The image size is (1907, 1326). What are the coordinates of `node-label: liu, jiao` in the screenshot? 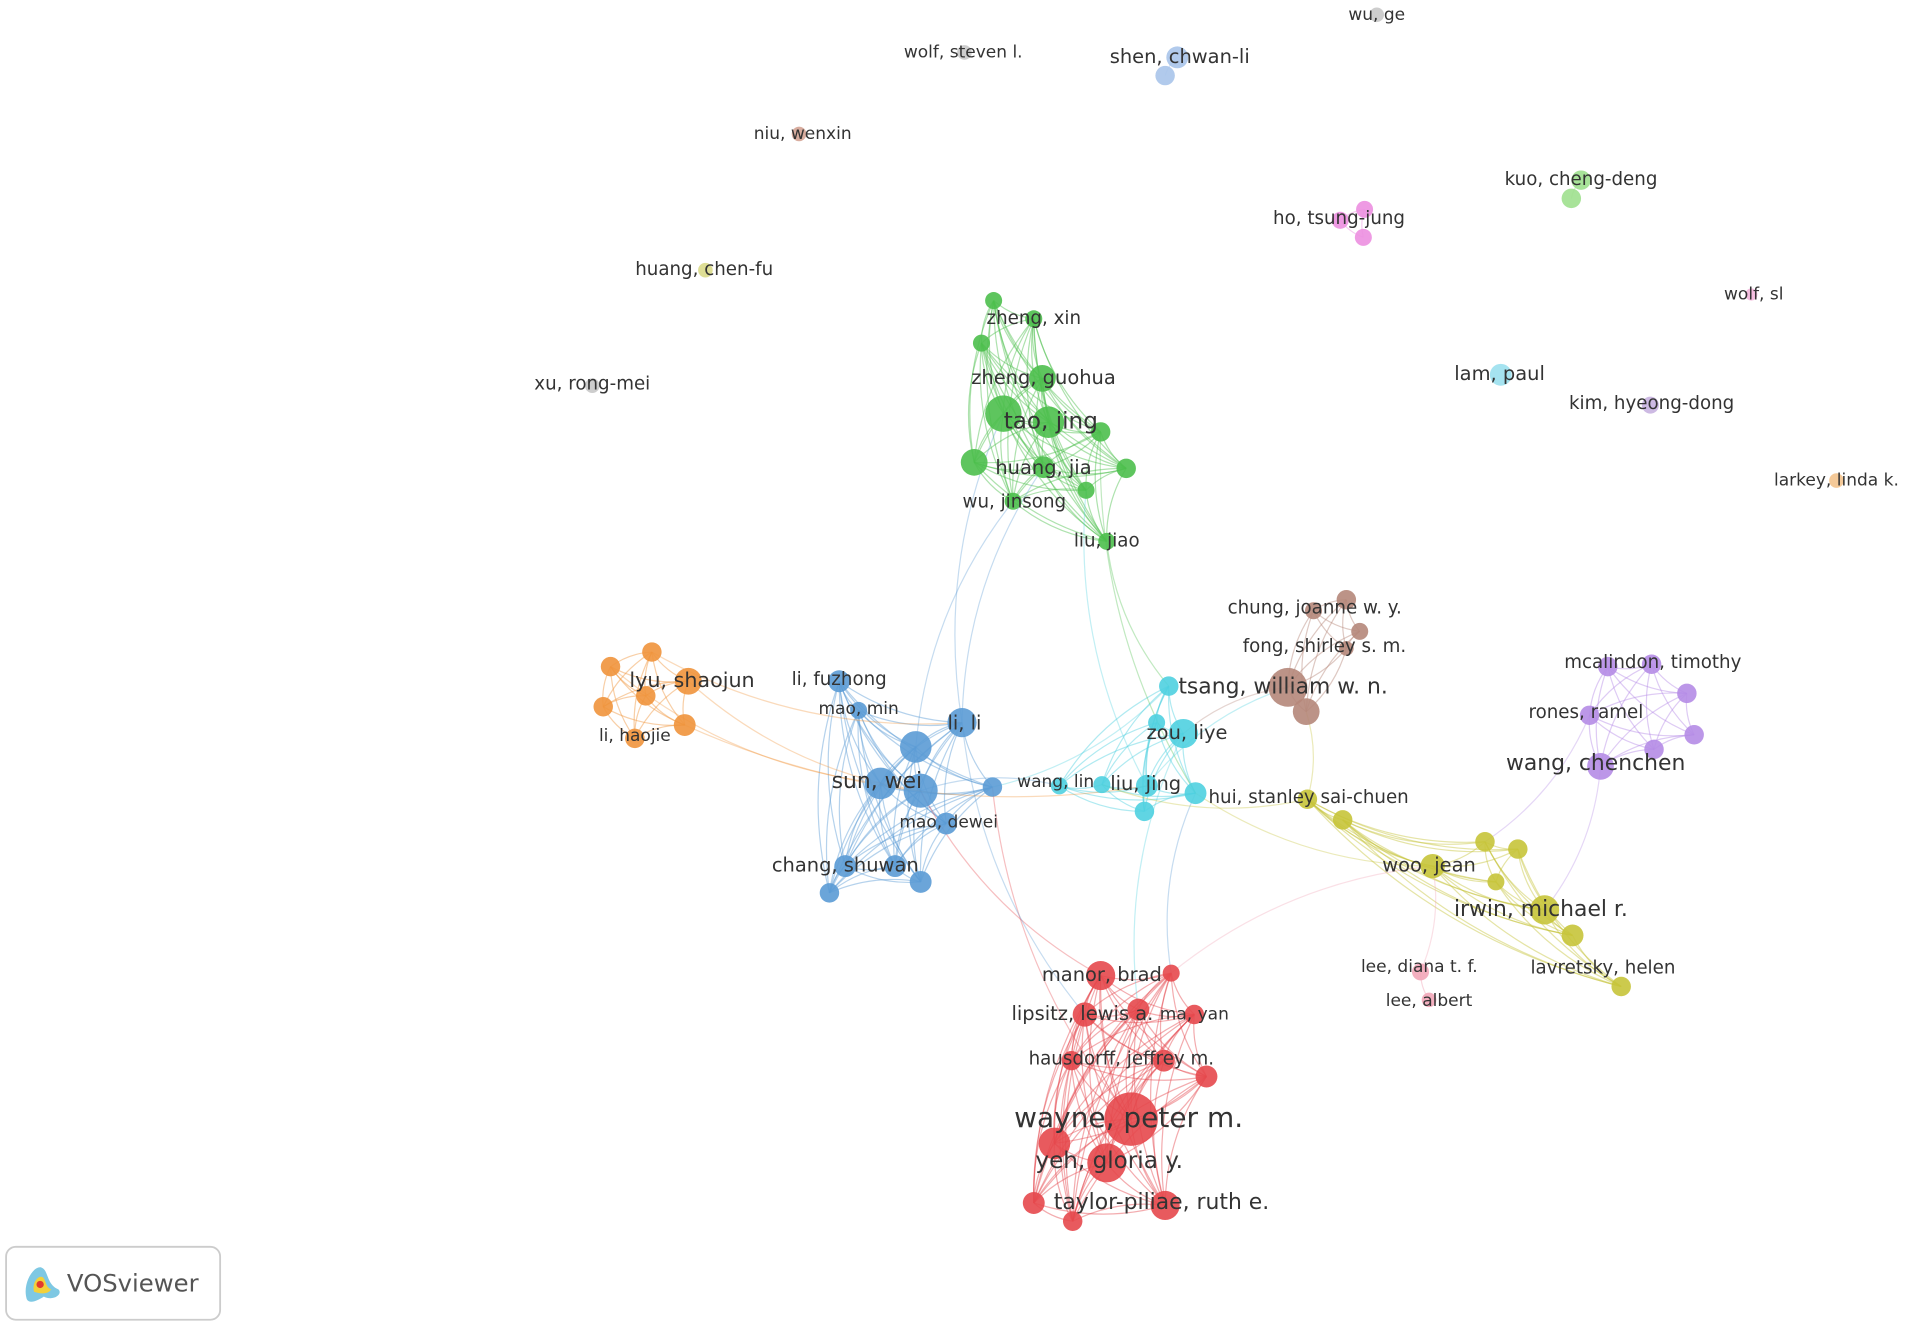 It's located at (1107, 540).